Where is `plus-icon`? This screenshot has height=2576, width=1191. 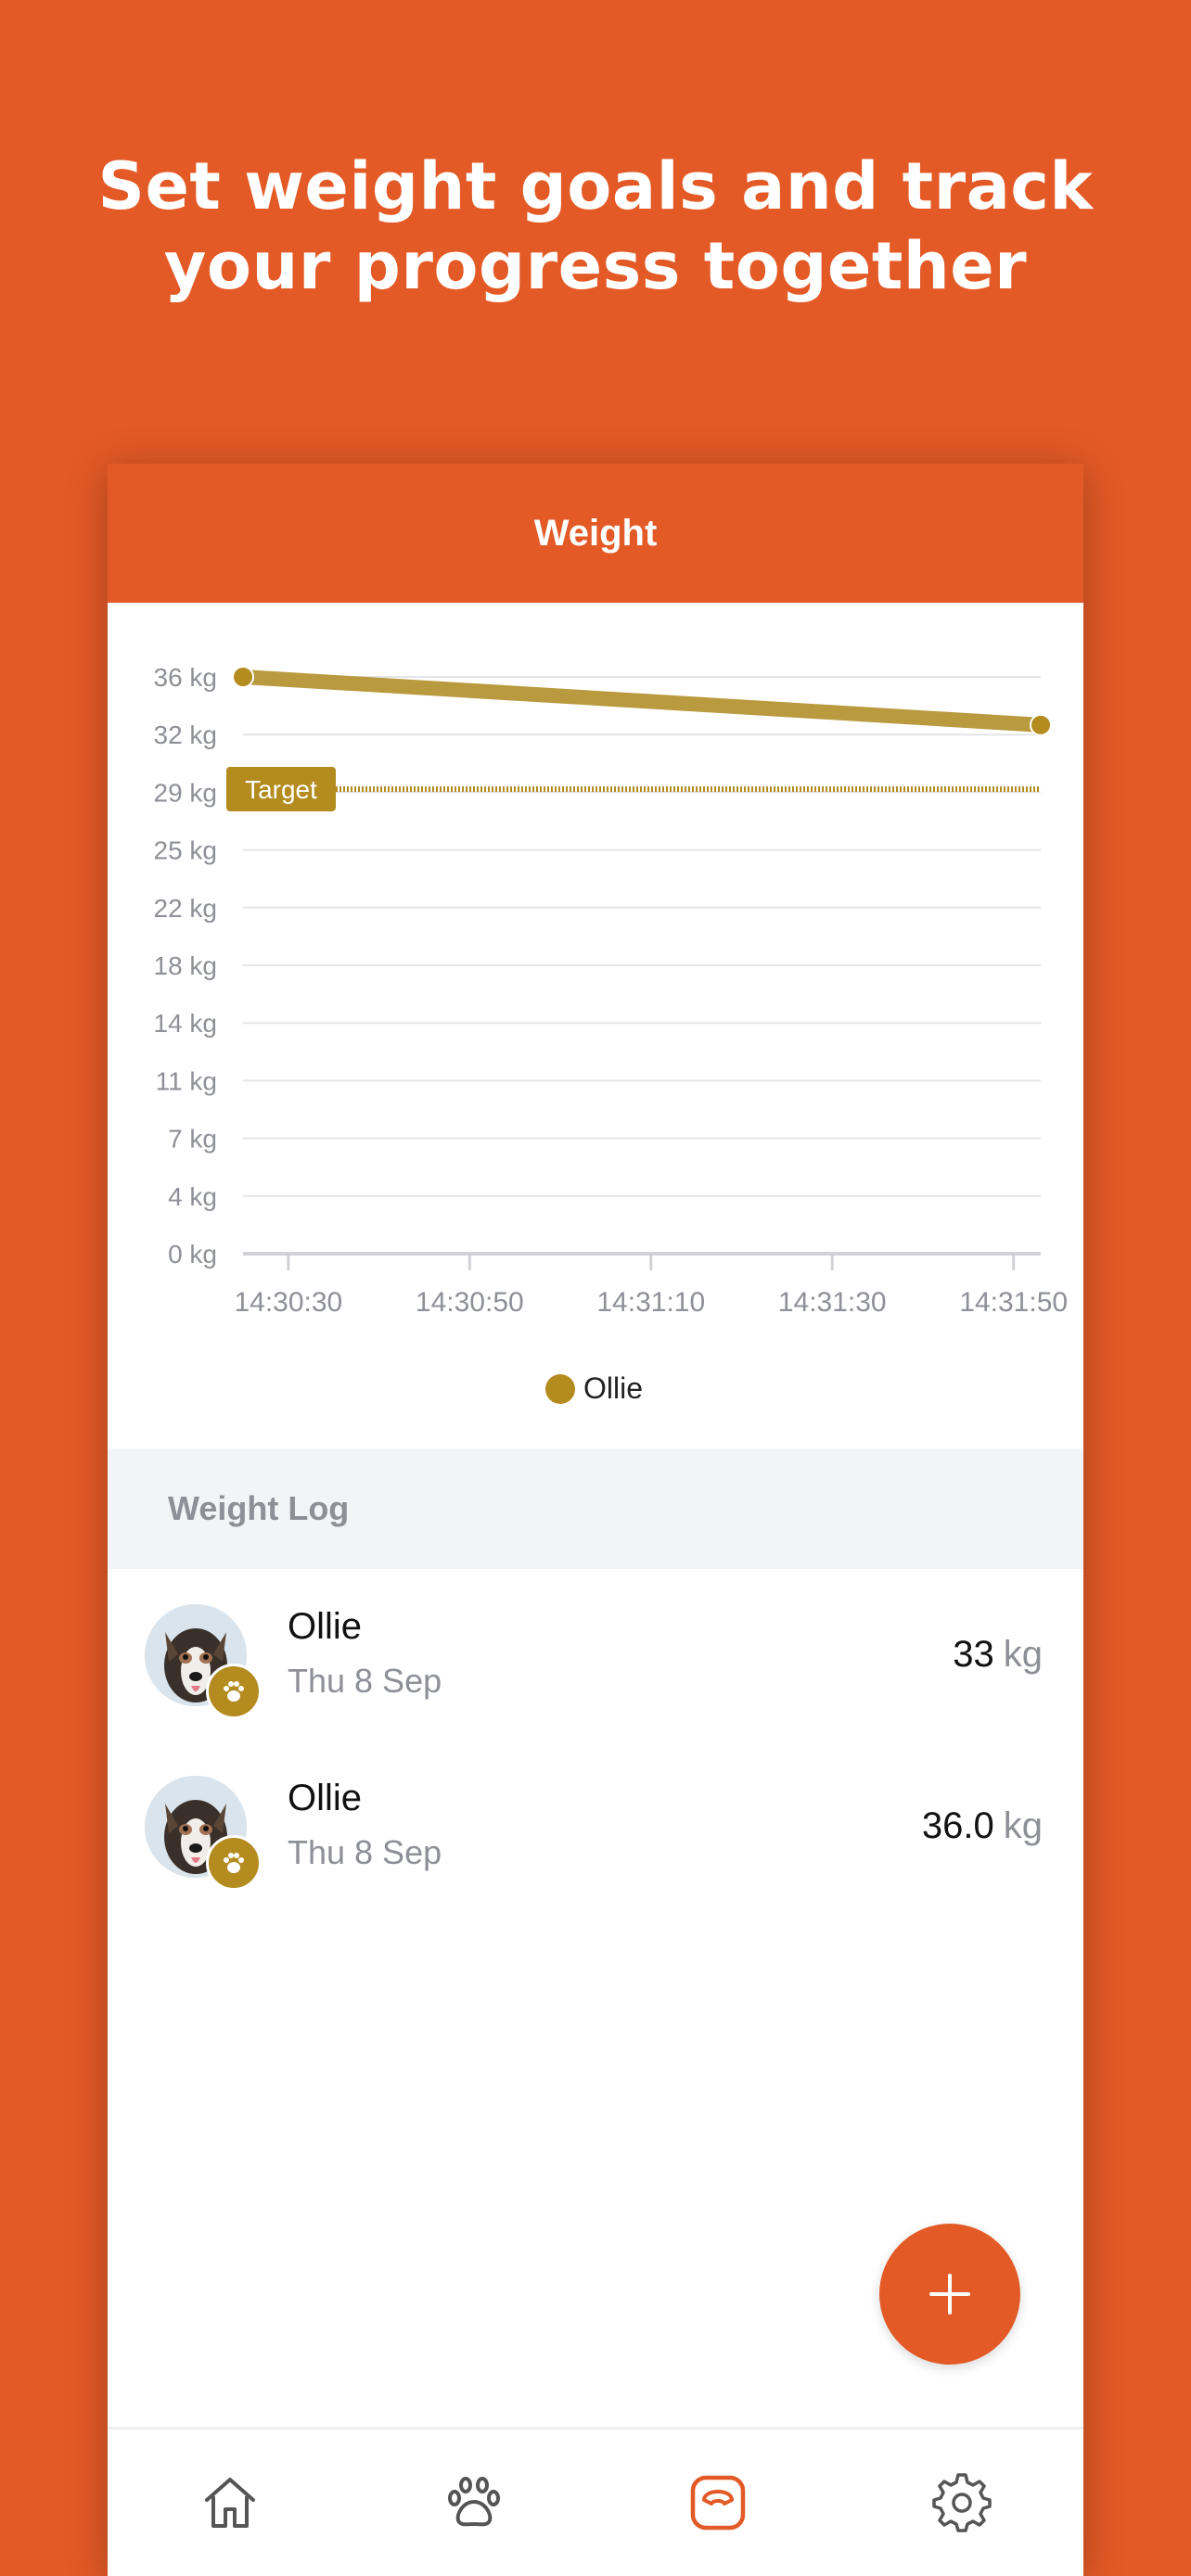
plus-icon is located at coordinates (949, 2294).